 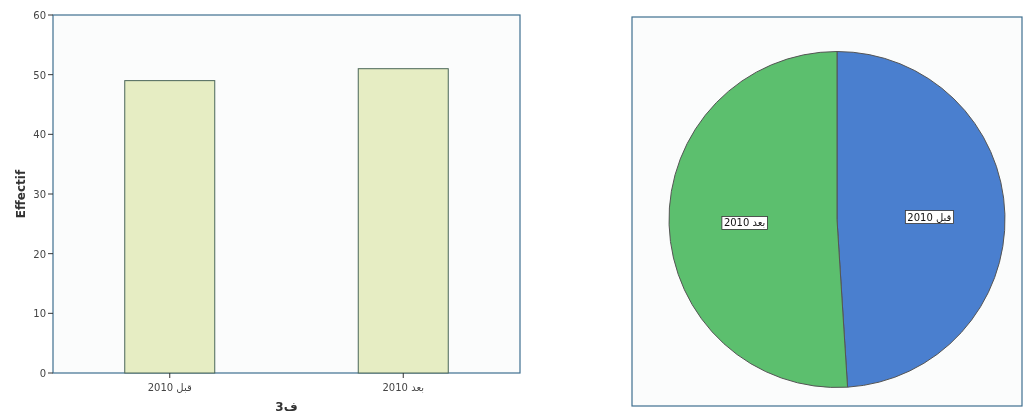 What do you see at coordinates (39, 254) in the screenshot?
I see `y-tick-label: 20` at bounding box center [39, 254].